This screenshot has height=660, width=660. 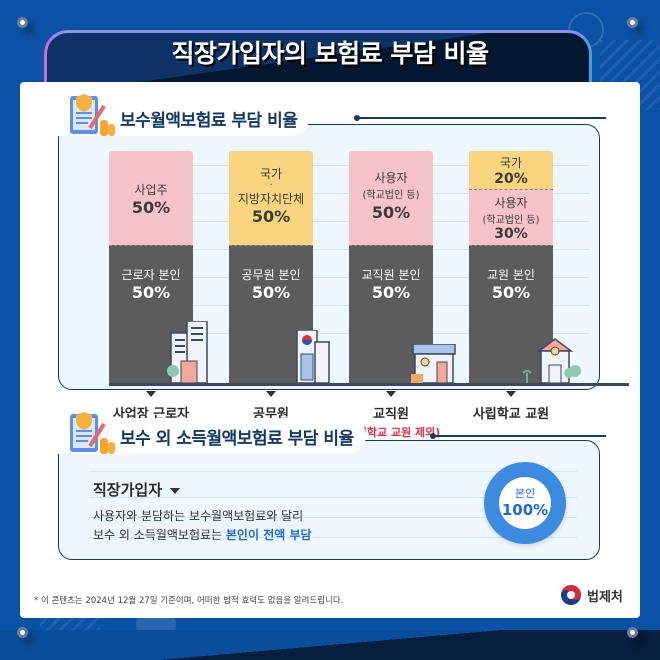 What do you see at coordinates (511, 170) in the screenshot?
I see `segment-government: 국가 20%` at bounding box center [511, 170].